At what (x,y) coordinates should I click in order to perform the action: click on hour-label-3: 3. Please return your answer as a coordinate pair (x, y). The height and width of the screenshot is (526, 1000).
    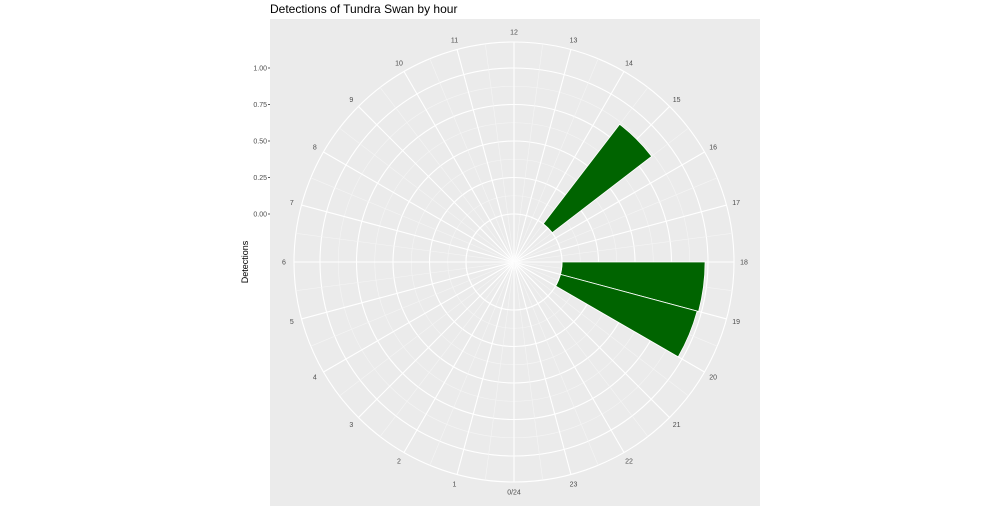
    Looking at the image, I should click on (351, 425).